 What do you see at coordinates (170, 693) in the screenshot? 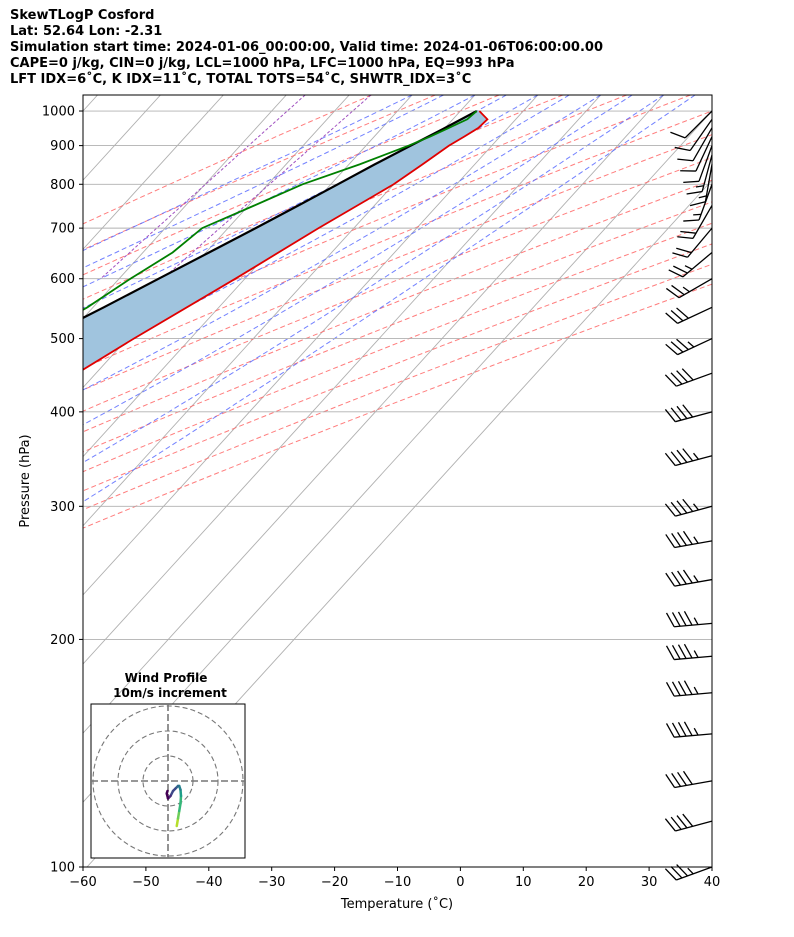
I see `hodograph-subtitle: 10m/s increment` at bounding box center [170, 693].